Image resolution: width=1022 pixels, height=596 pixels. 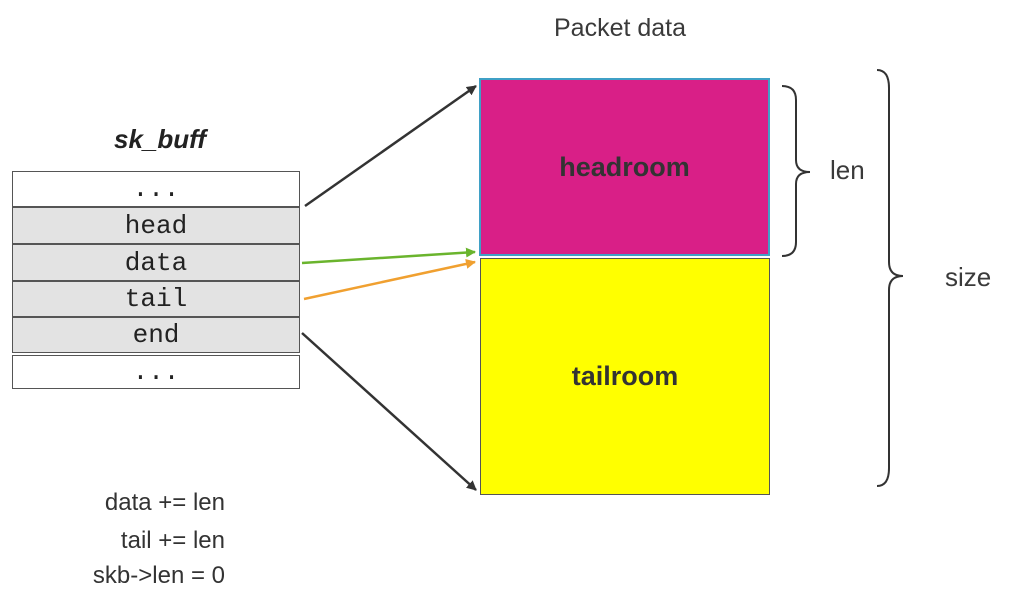 I want to click on headroom-label: headroom, so click(x=624, y=167).